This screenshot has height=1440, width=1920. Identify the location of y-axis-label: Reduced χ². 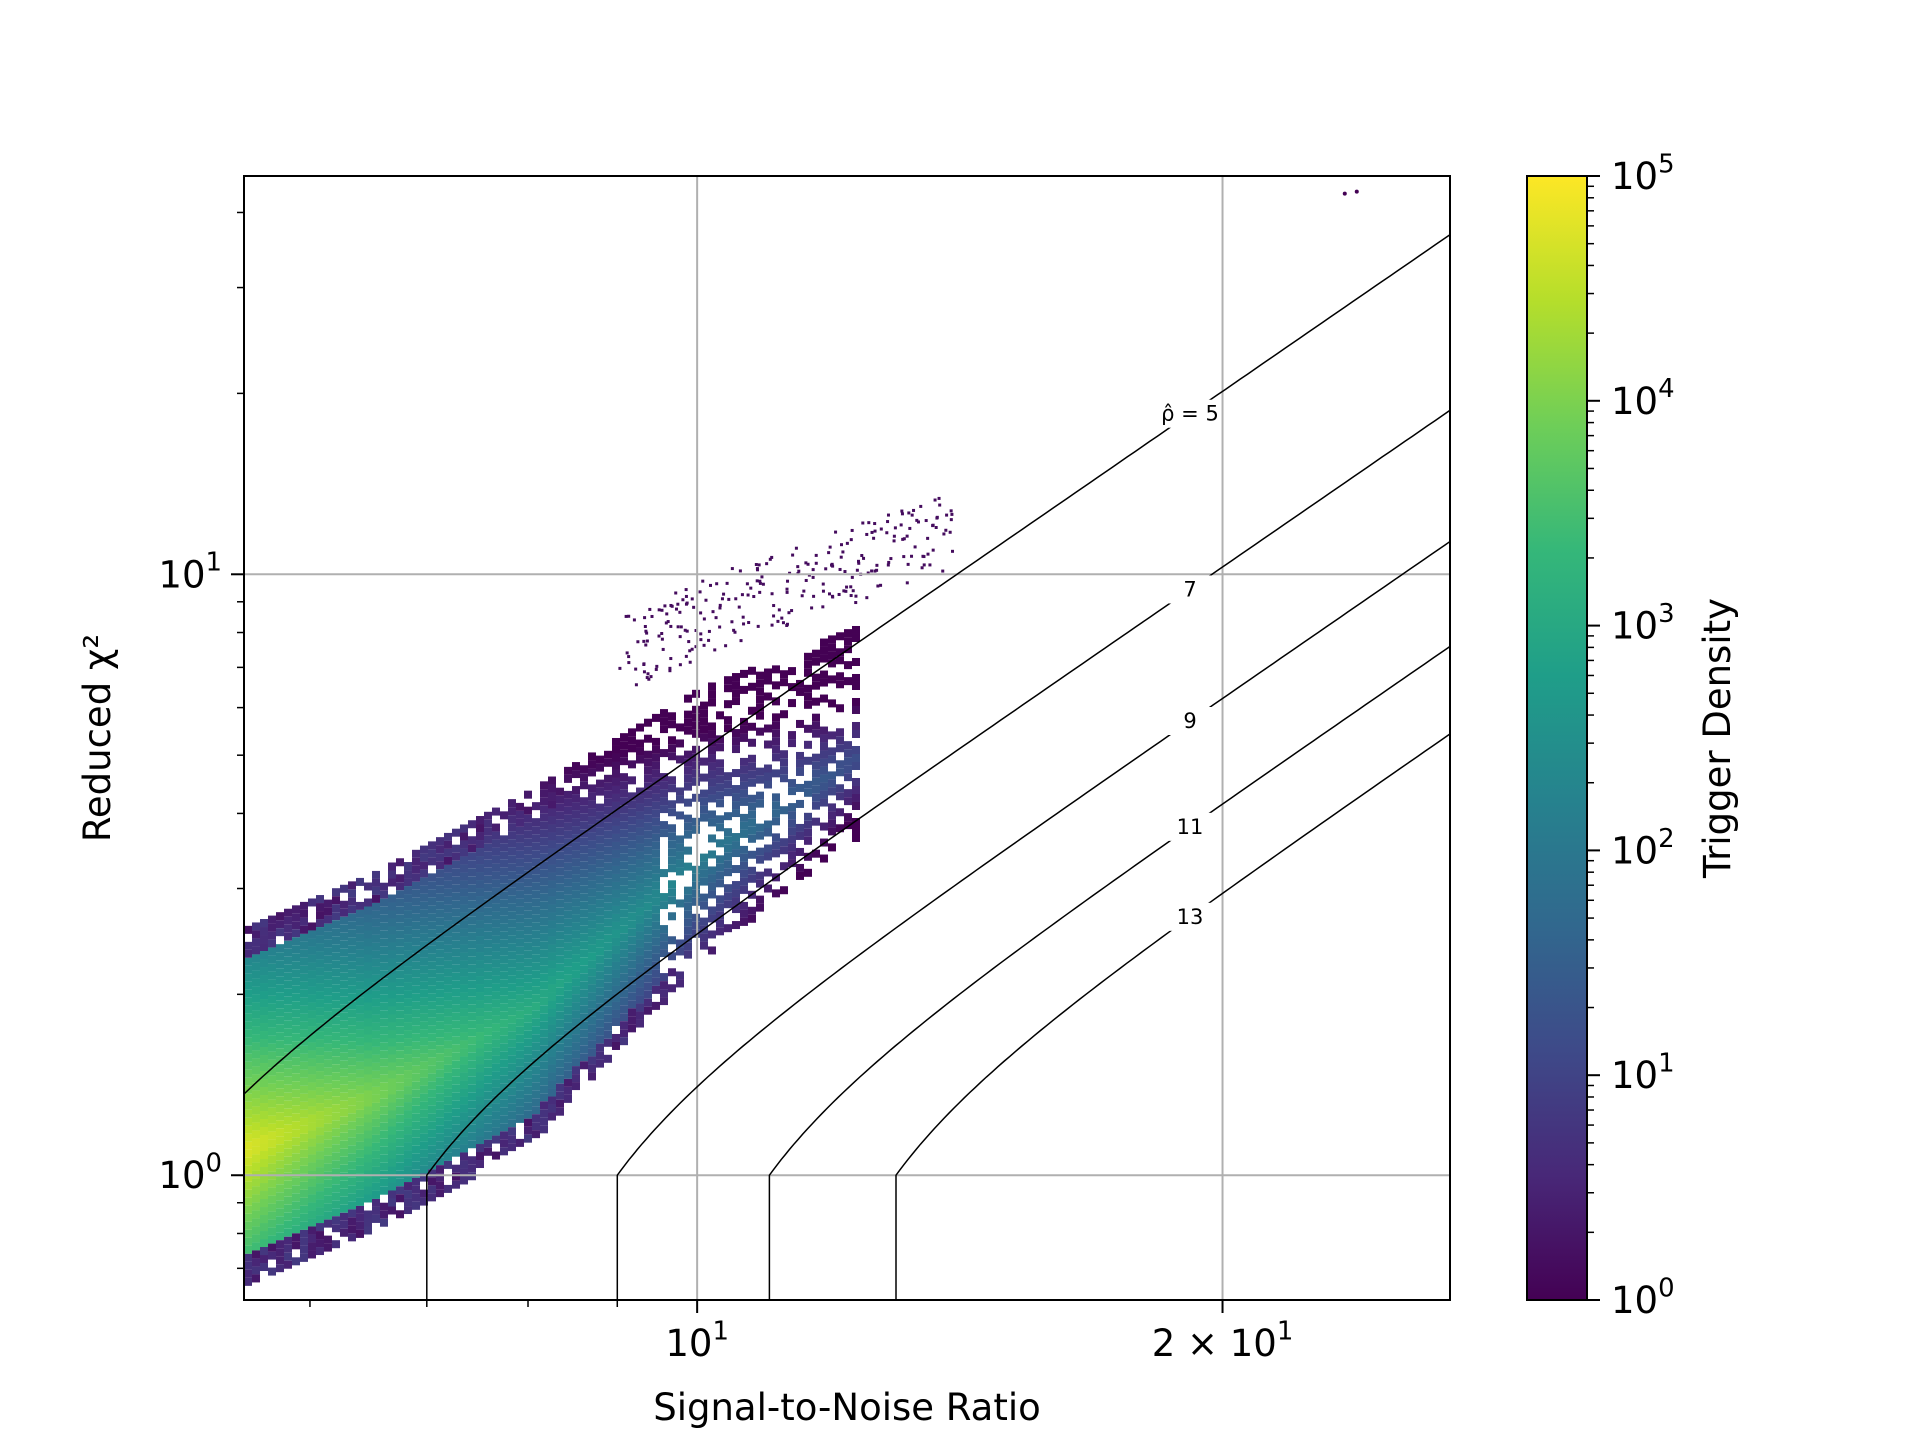
(97, 738).